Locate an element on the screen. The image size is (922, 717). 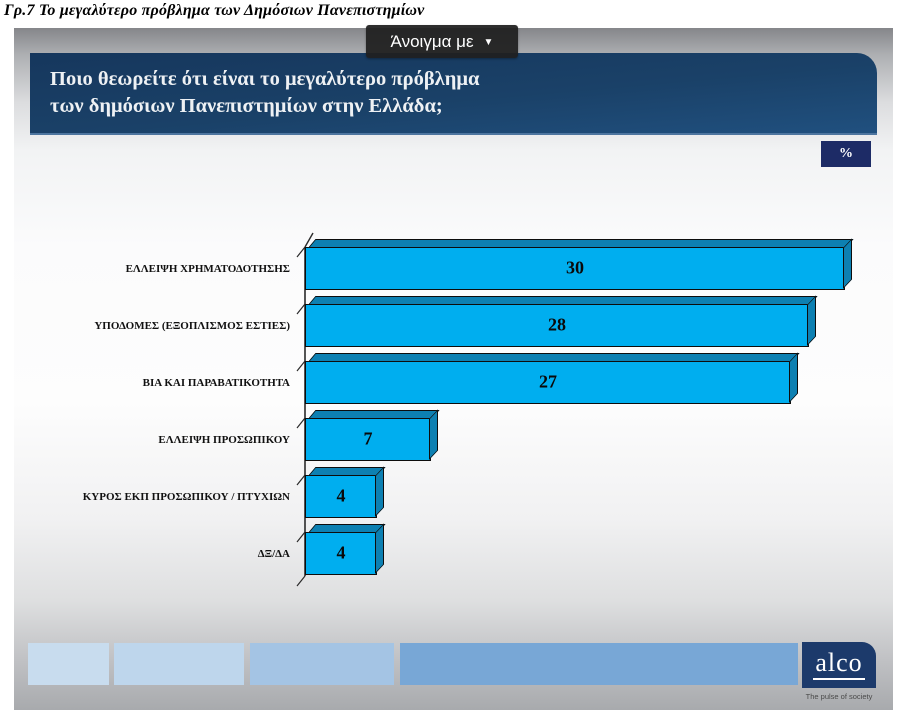
chevron-down-icon: ▼ is located at coordinates (488, 42).